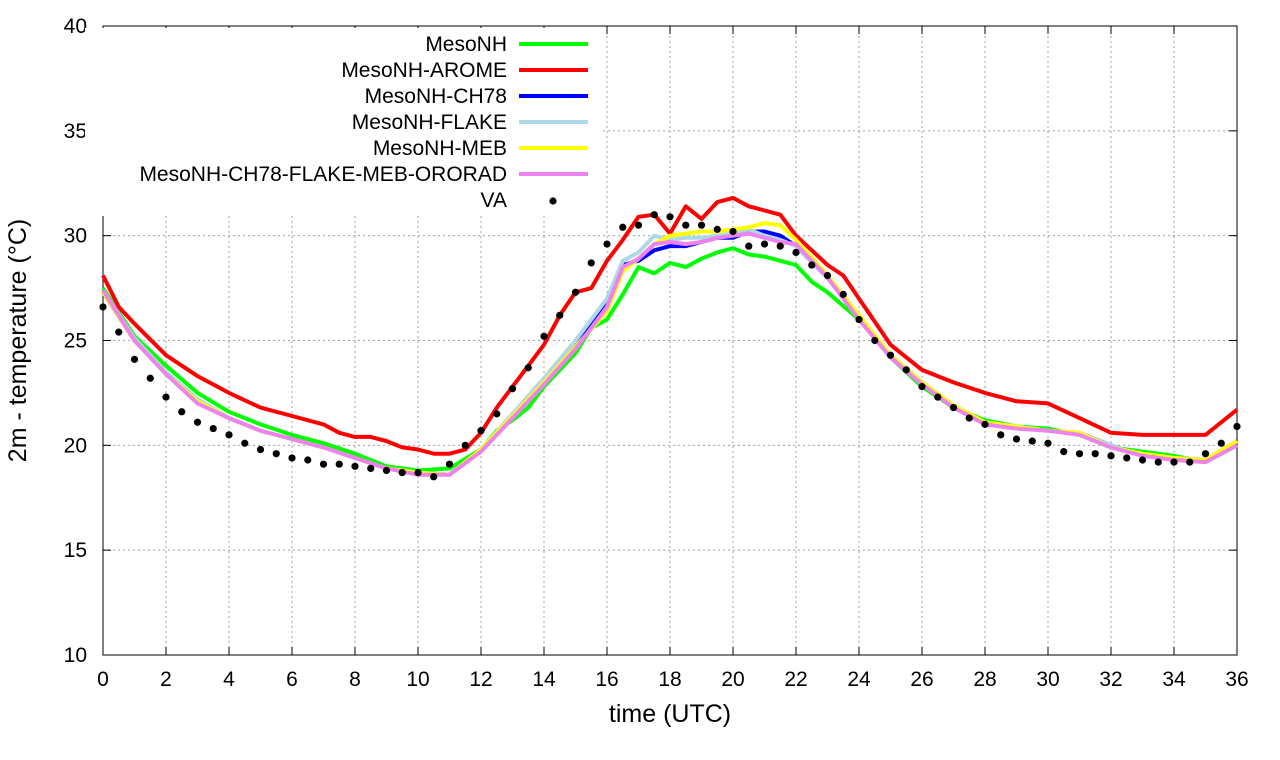 The width and height of the screenshot is (1280, 760). What do you see at coordinates (292, 679) in the screenshot?
I see `x-tick-label: 6` at bounding box center [292, 679].